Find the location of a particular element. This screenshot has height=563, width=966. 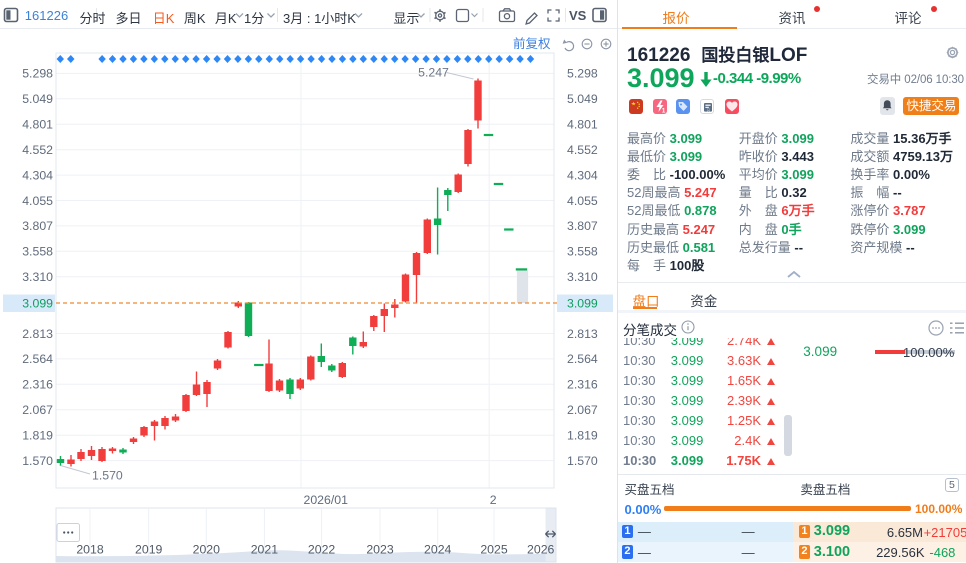

svg-text: 2019 is located at coordinates (149, 550).